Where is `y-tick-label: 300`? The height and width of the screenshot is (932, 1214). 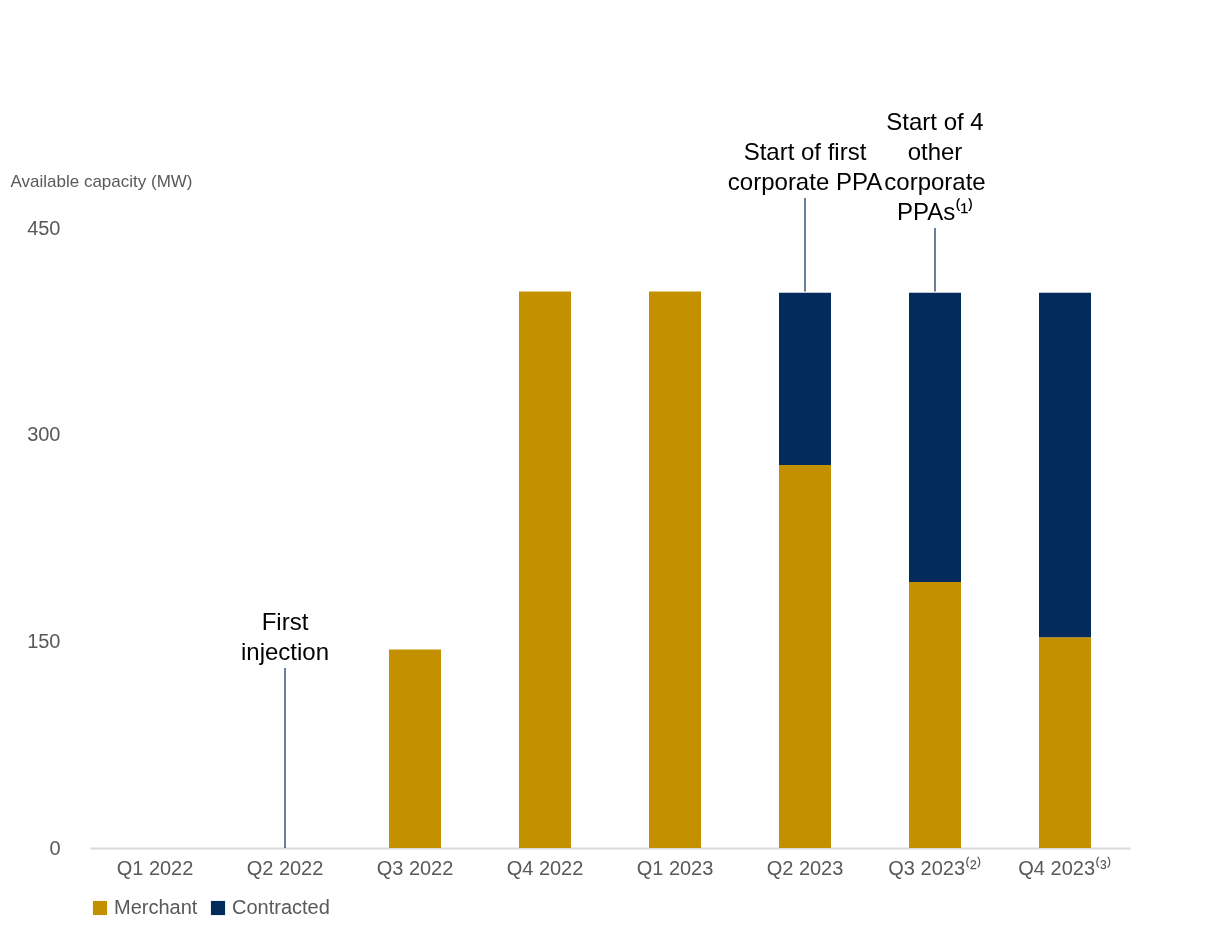 y-tick-label: 300 is located at coordinates (44, 434).